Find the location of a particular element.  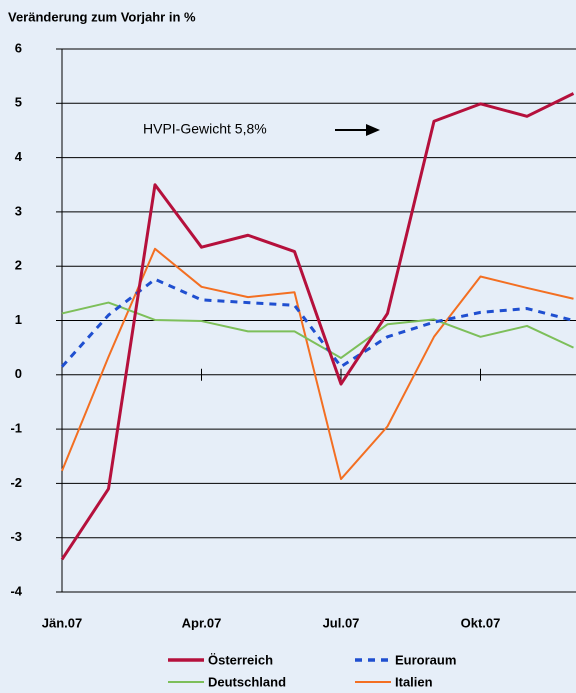

y-tick-label: 3 is located at coordinates (18, 210).